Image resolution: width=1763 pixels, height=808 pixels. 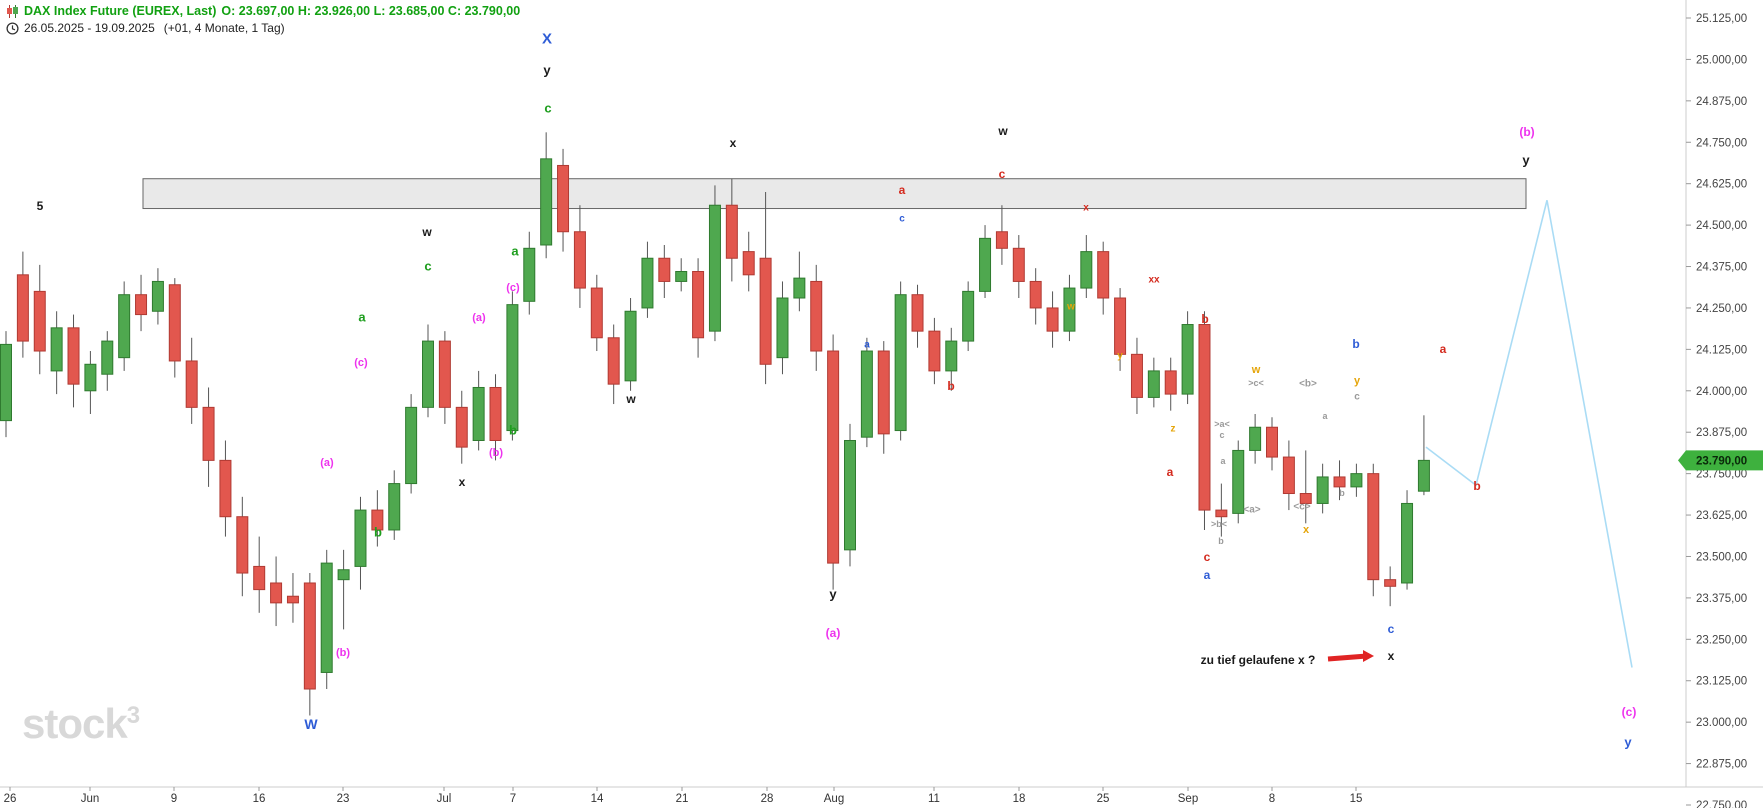 I want to click on callout-arrow, so click(x=1347, y=657).